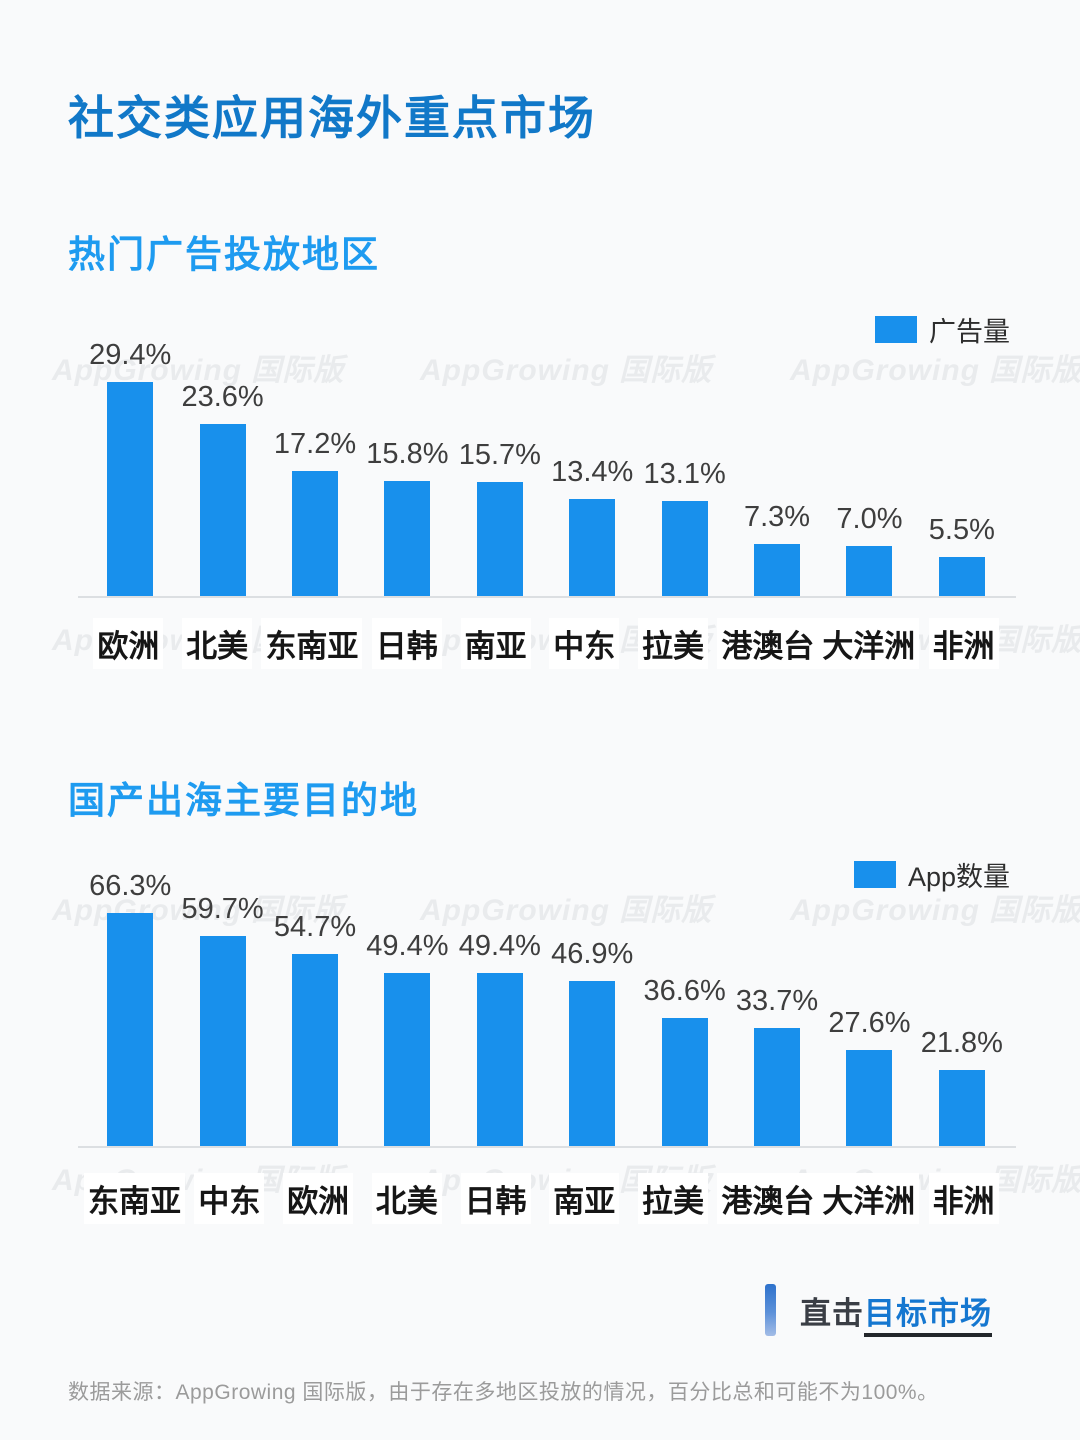  I want to click on legend-label: 广告量, so click(969, 332).